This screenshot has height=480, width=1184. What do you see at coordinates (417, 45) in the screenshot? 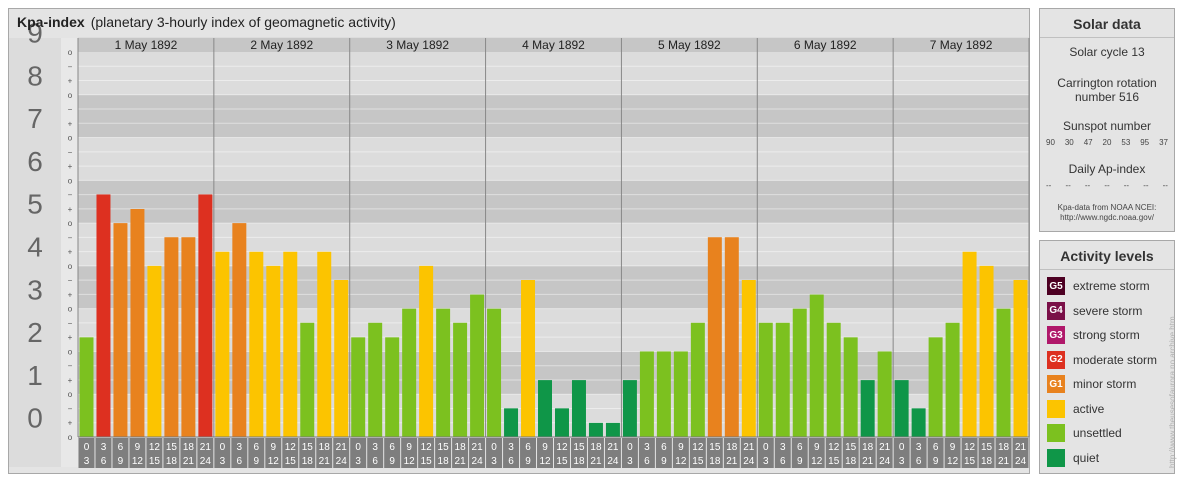
I see `day-label: 3 May 1892` at bounding box center [417, 45].